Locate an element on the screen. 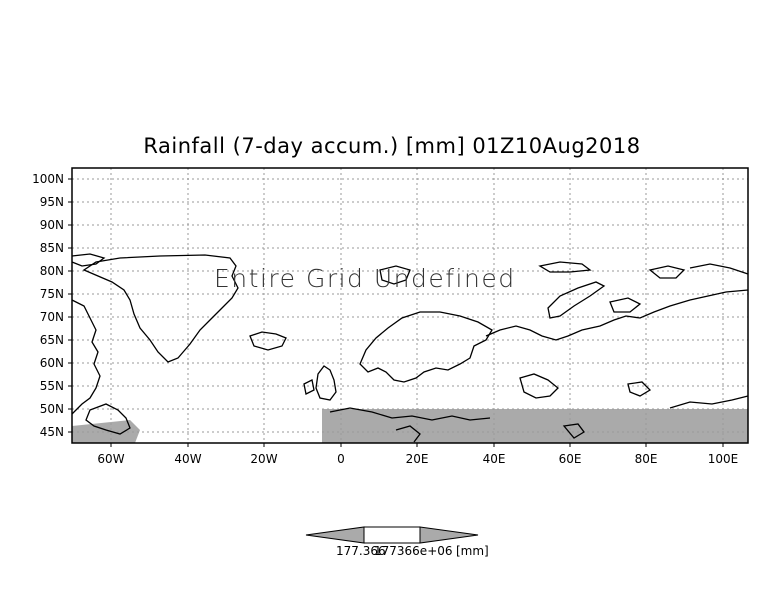  lat-label: 45N is located at coordinates (52, 432).